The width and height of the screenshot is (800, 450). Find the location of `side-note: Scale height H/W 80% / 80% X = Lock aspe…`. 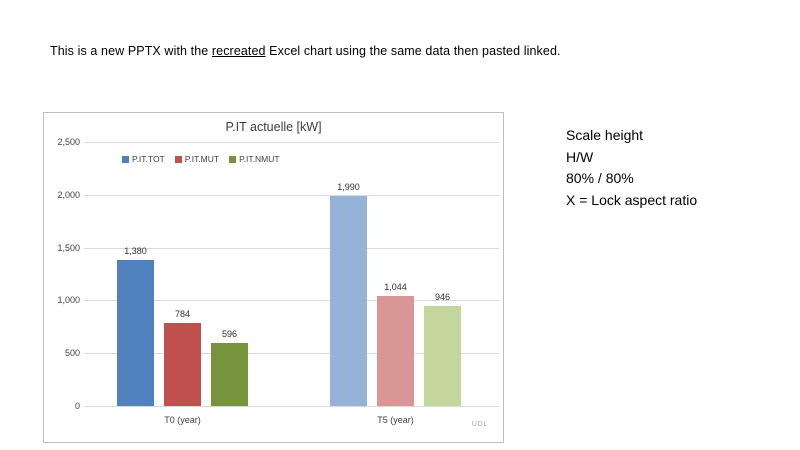

side-note: Scale height H/W 80% / 80% X = Lock aspe… is located at coordinates (631, 168).